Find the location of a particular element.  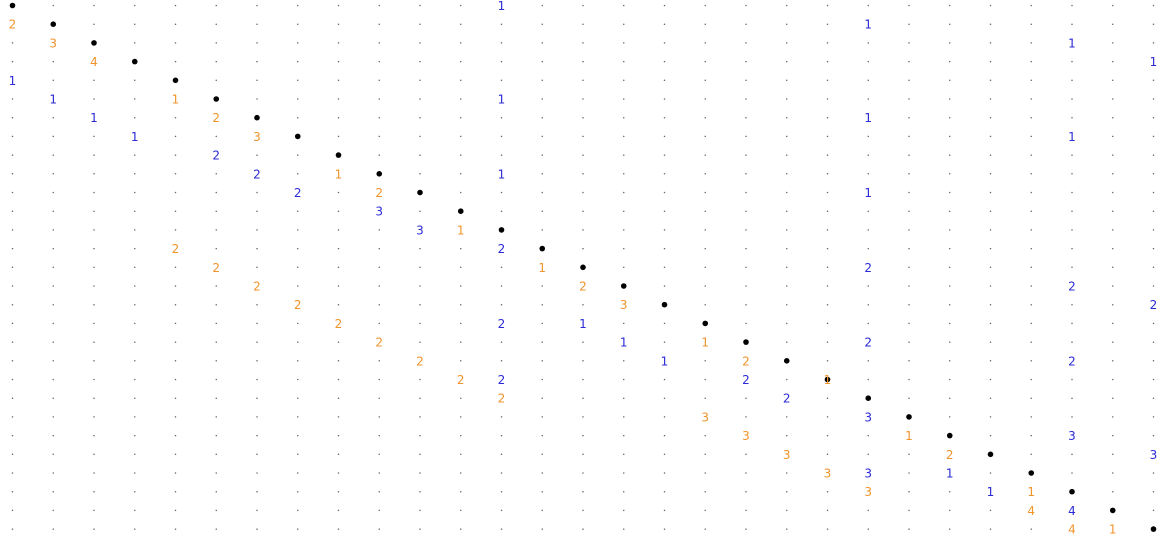

upper-entry-value: 3 is located at coordinates (868, 474).